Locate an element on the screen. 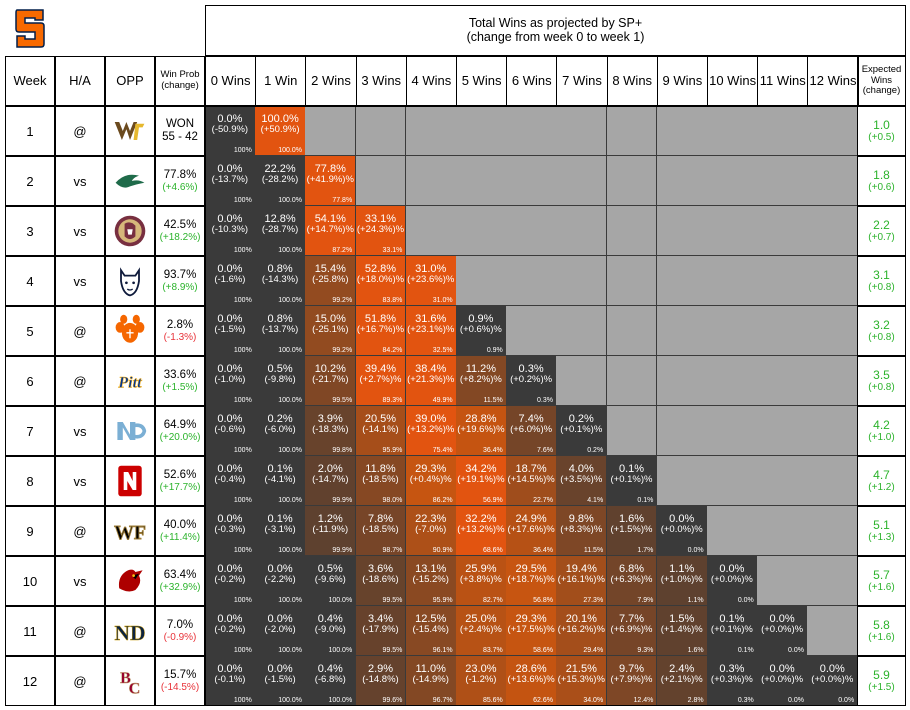  wins-column-header: 11 Wins is located at coordinates (783, 81).